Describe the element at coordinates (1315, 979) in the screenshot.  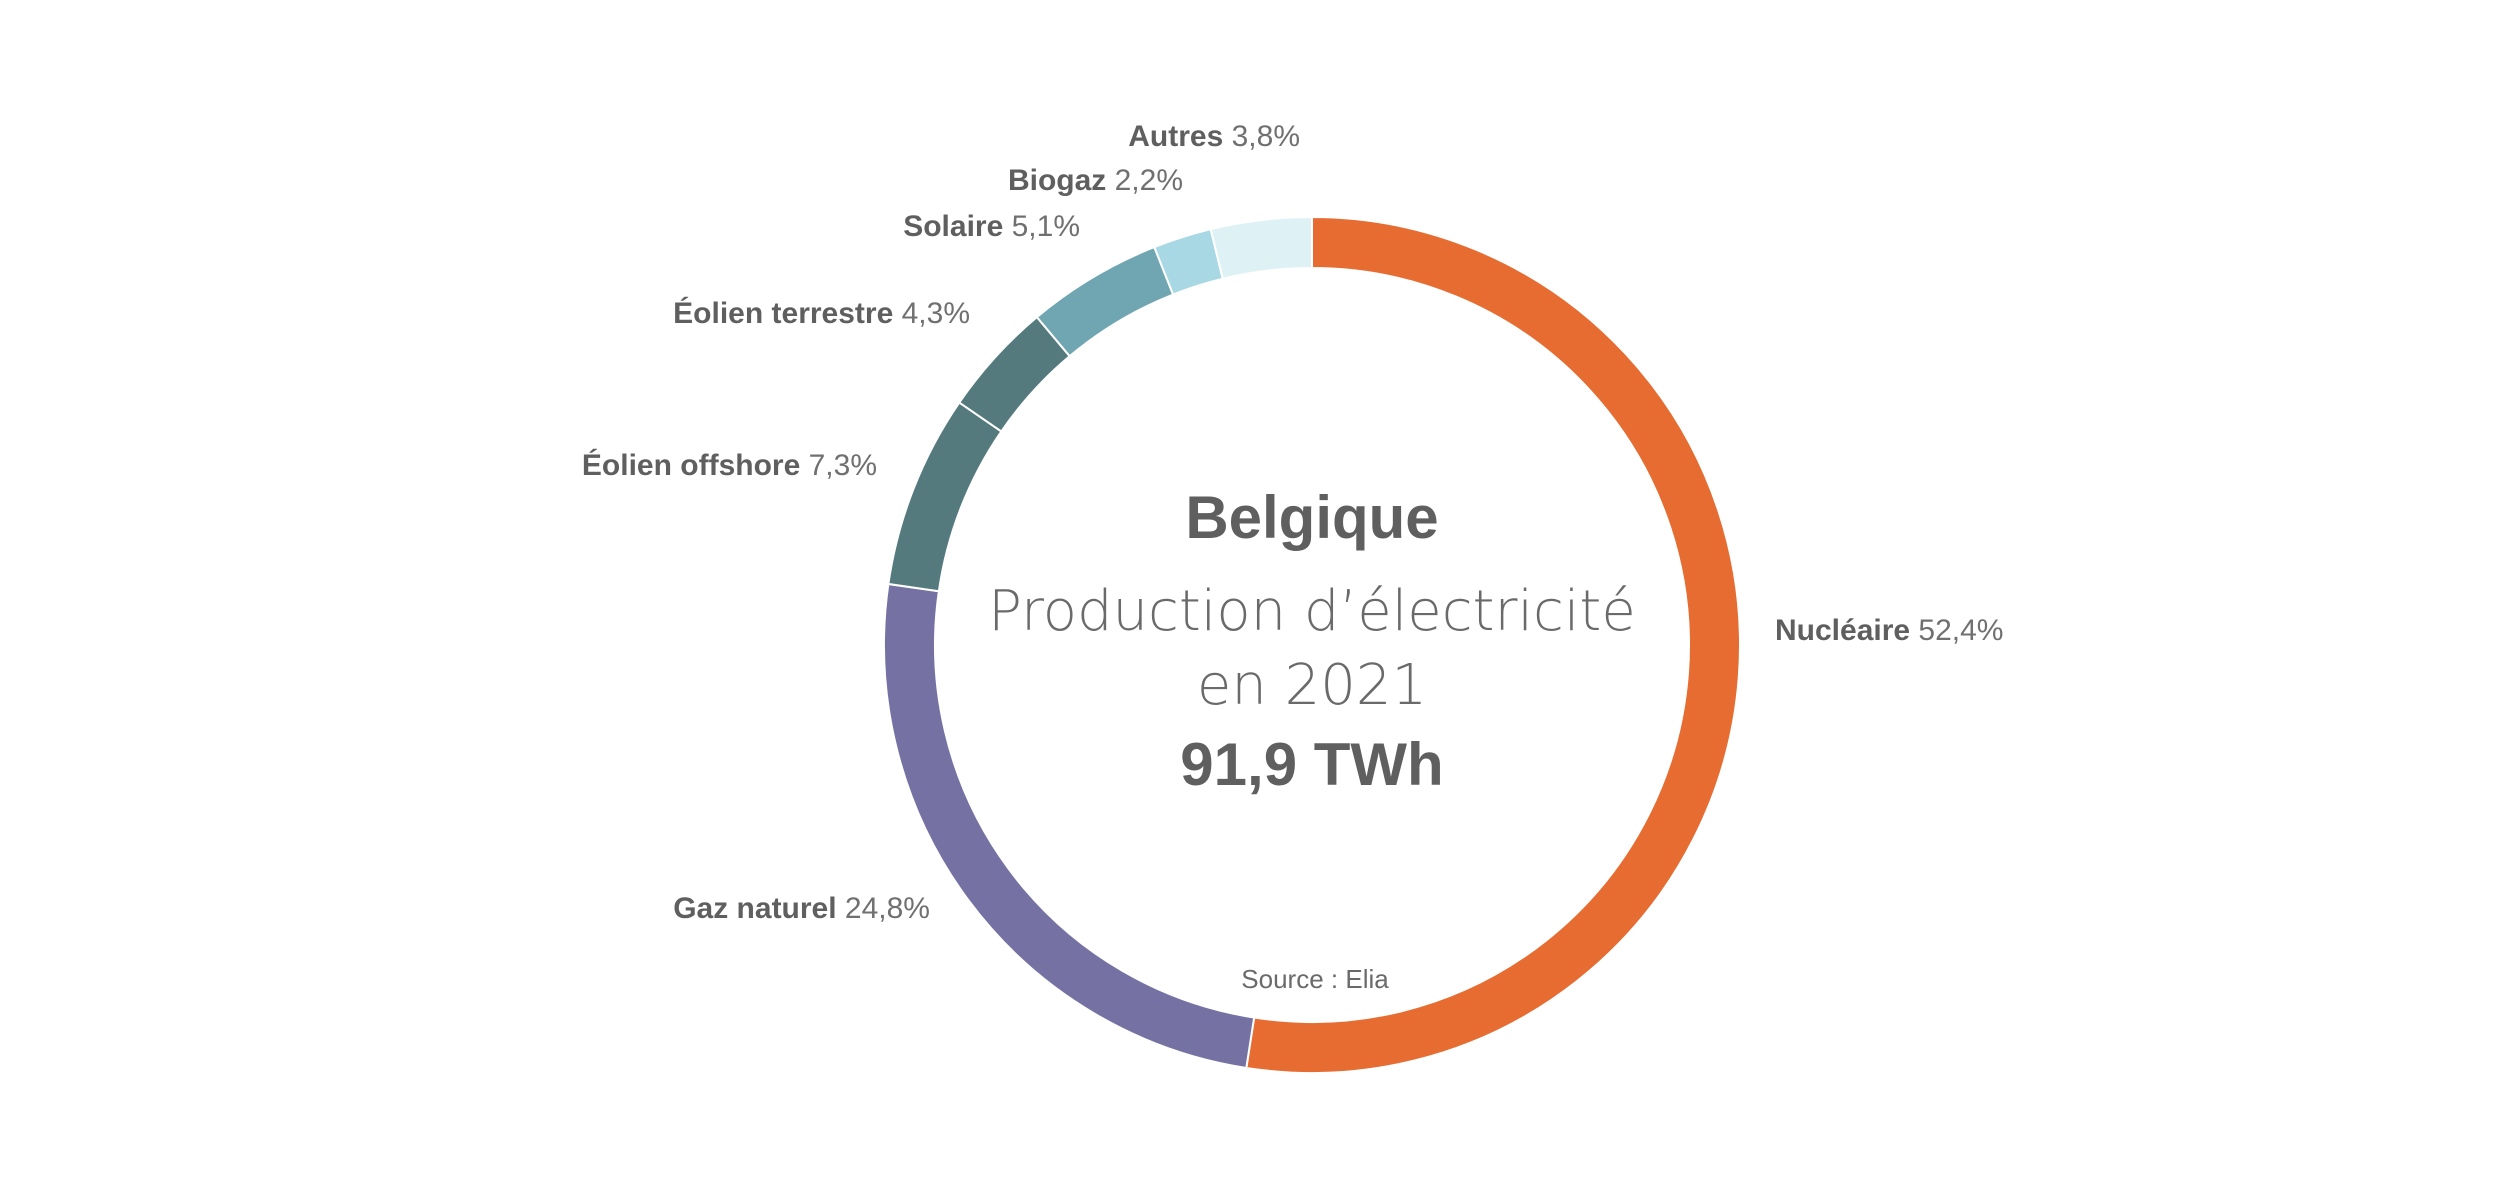
I see `chart-source: Source : Elia` at that location.